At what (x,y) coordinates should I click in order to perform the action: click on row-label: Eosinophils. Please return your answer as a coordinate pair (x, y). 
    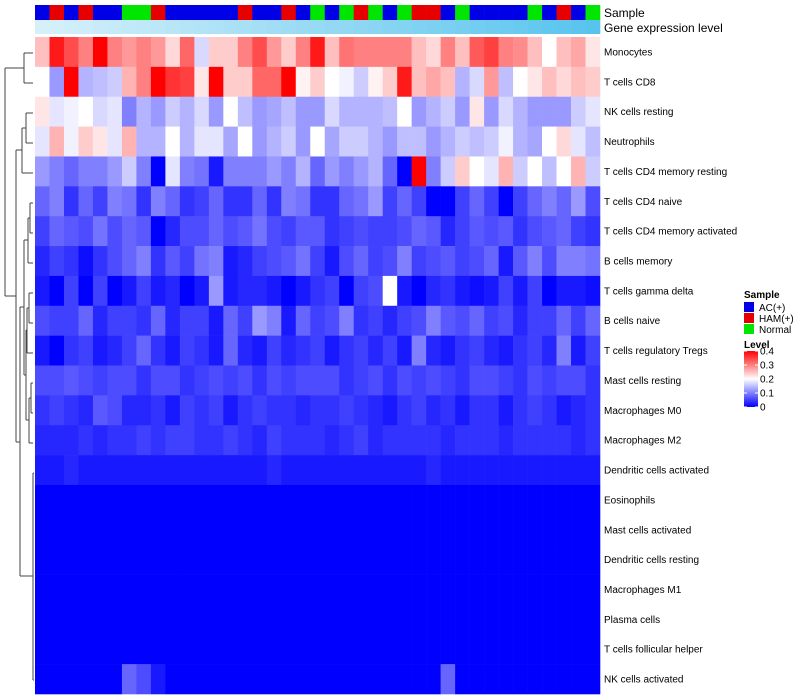
    Looking at the image, I should click on (629, 500).